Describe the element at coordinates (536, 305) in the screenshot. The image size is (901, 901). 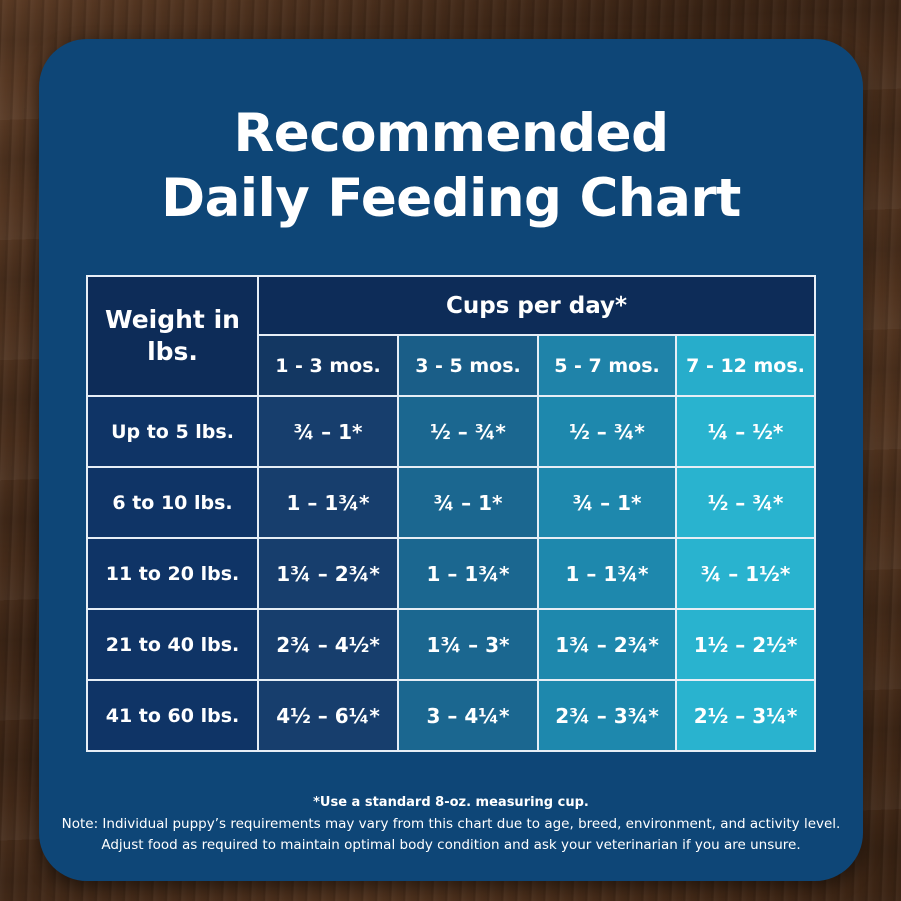
I see `cups-per-day-header: Cups per day*` at that location.